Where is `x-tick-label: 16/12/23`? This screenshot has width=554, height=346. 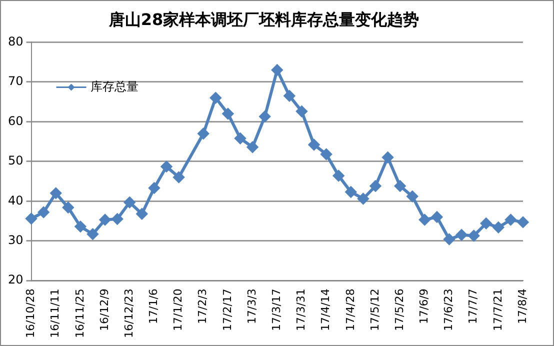
x-tick-label: 16/12/23 is located at coordinates (129, 313).